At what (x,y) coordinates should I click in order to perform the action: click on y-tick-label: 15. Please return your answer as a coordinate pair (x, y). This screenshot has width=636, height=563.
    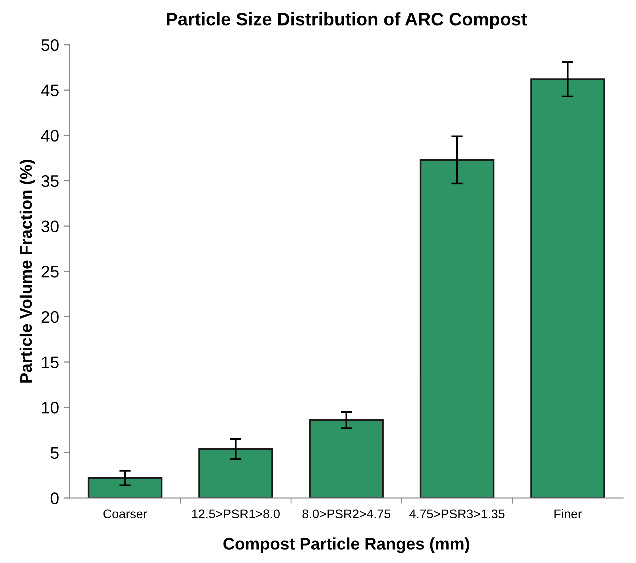
    Looking at the image, I should click on (50, 362).